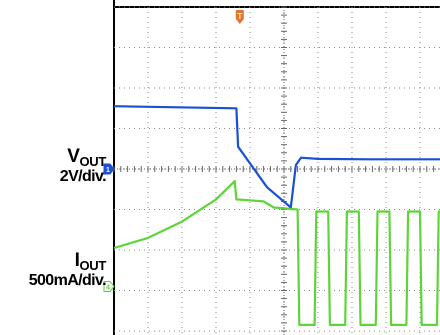 This screenshot has width=440, height=335. I want to click on iout-label-sub: OUT, so click(92, 265).